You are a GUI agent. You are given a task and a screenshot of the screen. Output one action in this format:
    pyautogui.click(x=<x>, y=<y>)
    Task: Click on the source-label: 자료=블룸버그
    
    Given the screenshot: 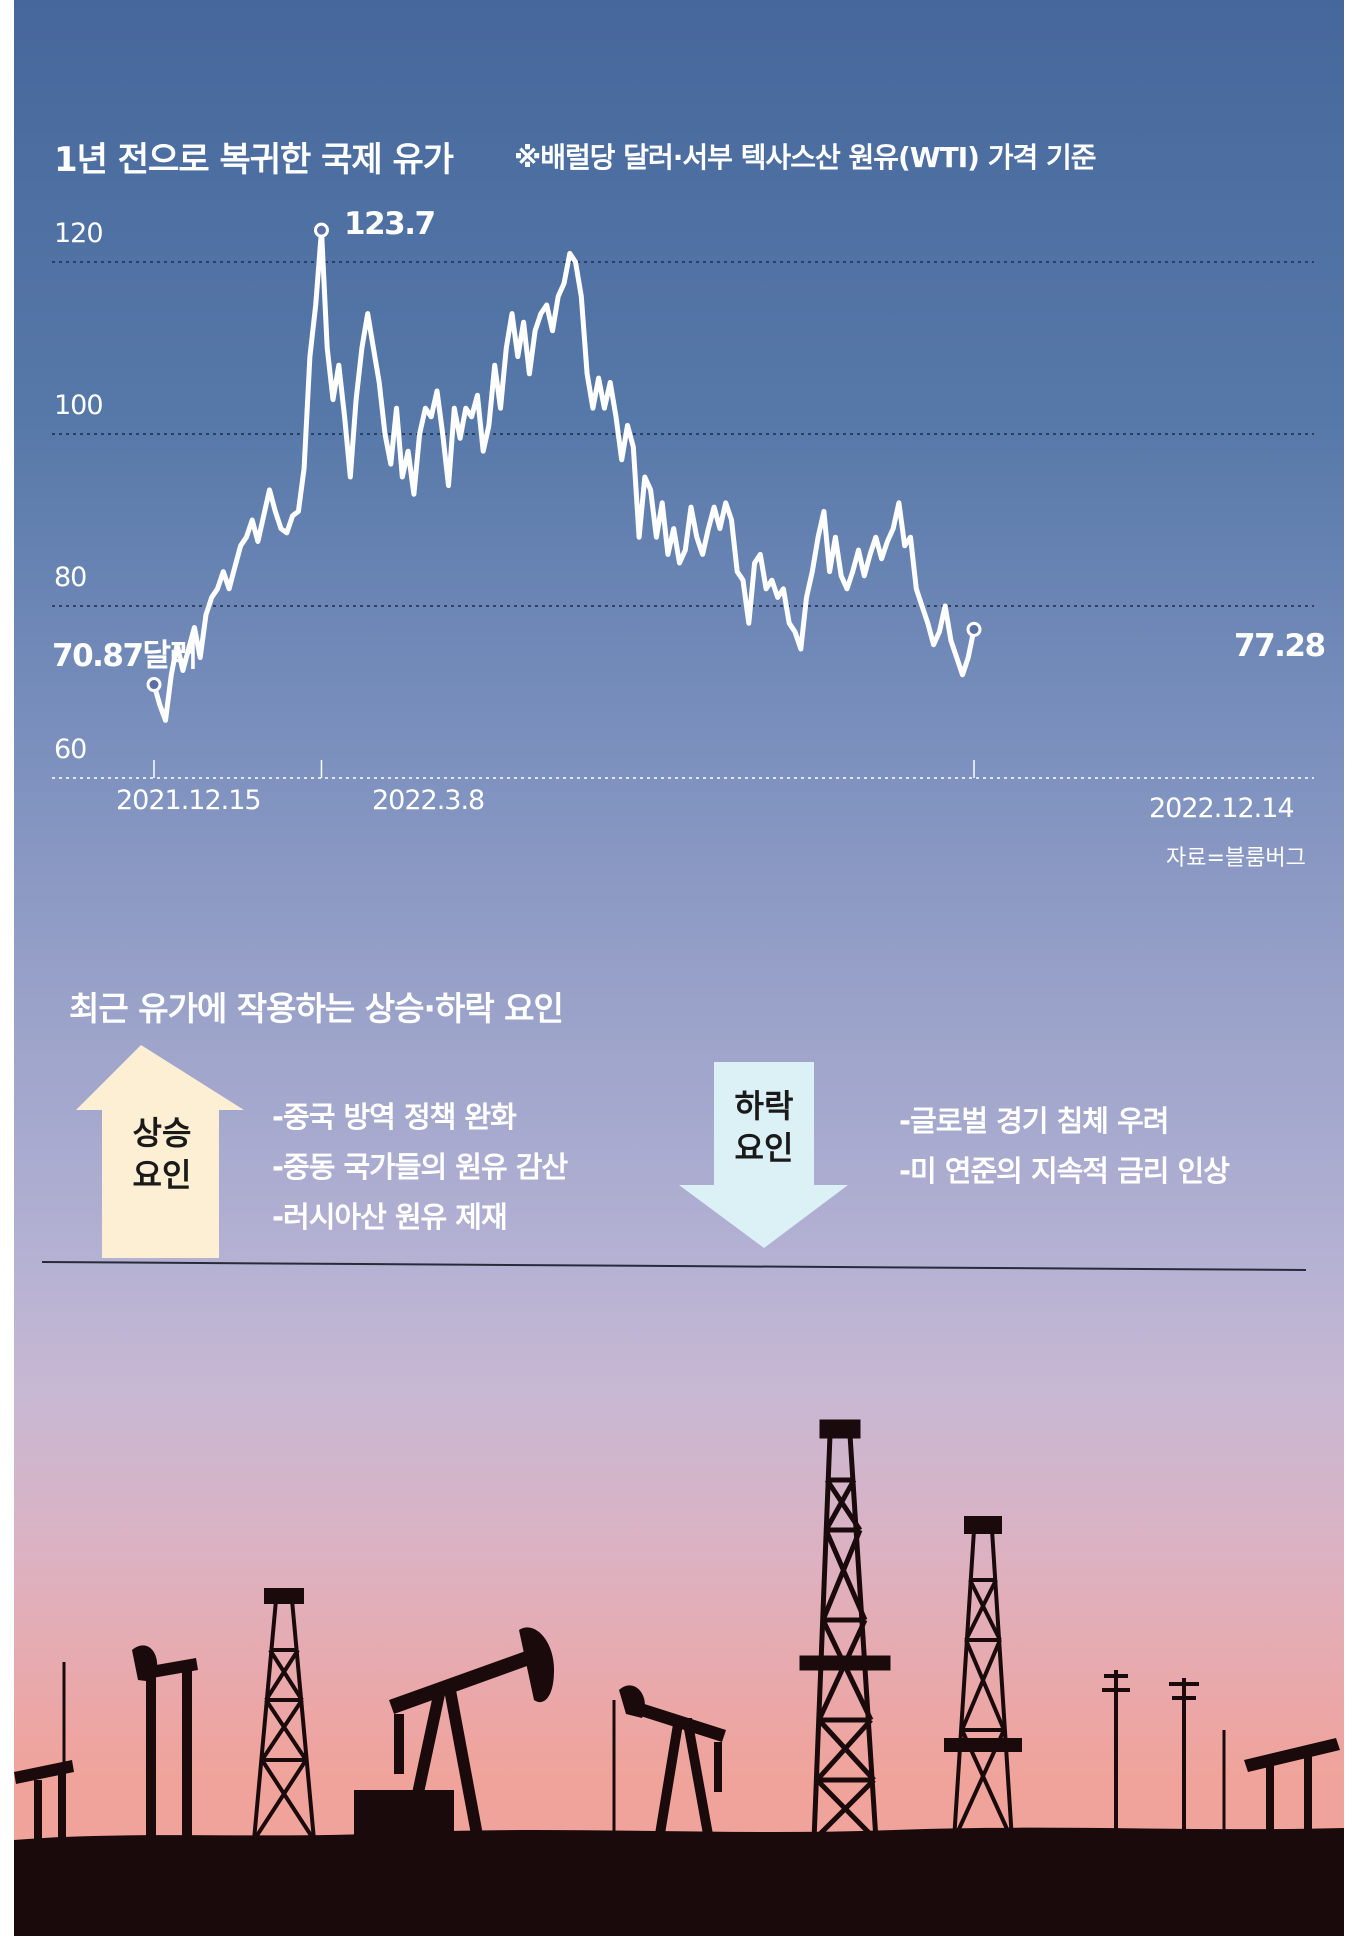 What is the action you would take?
    pyautogui.click(x=1236, y=858)
    